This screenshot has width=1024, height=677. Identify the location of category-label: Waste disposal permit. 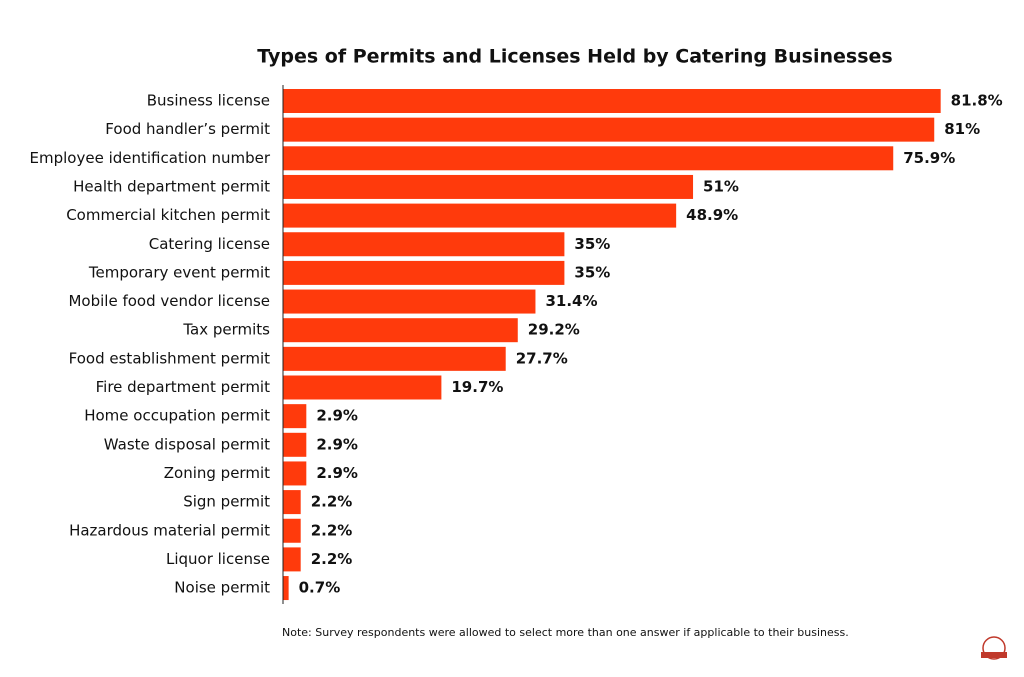
(187, 444).